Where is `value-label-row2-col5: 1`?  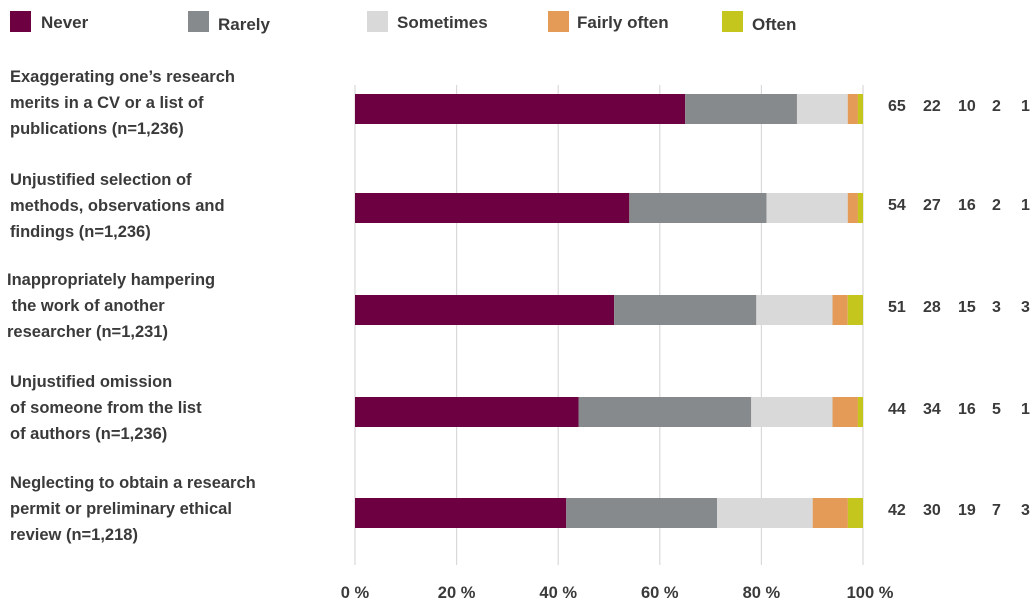
value-label-row2-col5: 1 is located at coordinates (1025, 205).